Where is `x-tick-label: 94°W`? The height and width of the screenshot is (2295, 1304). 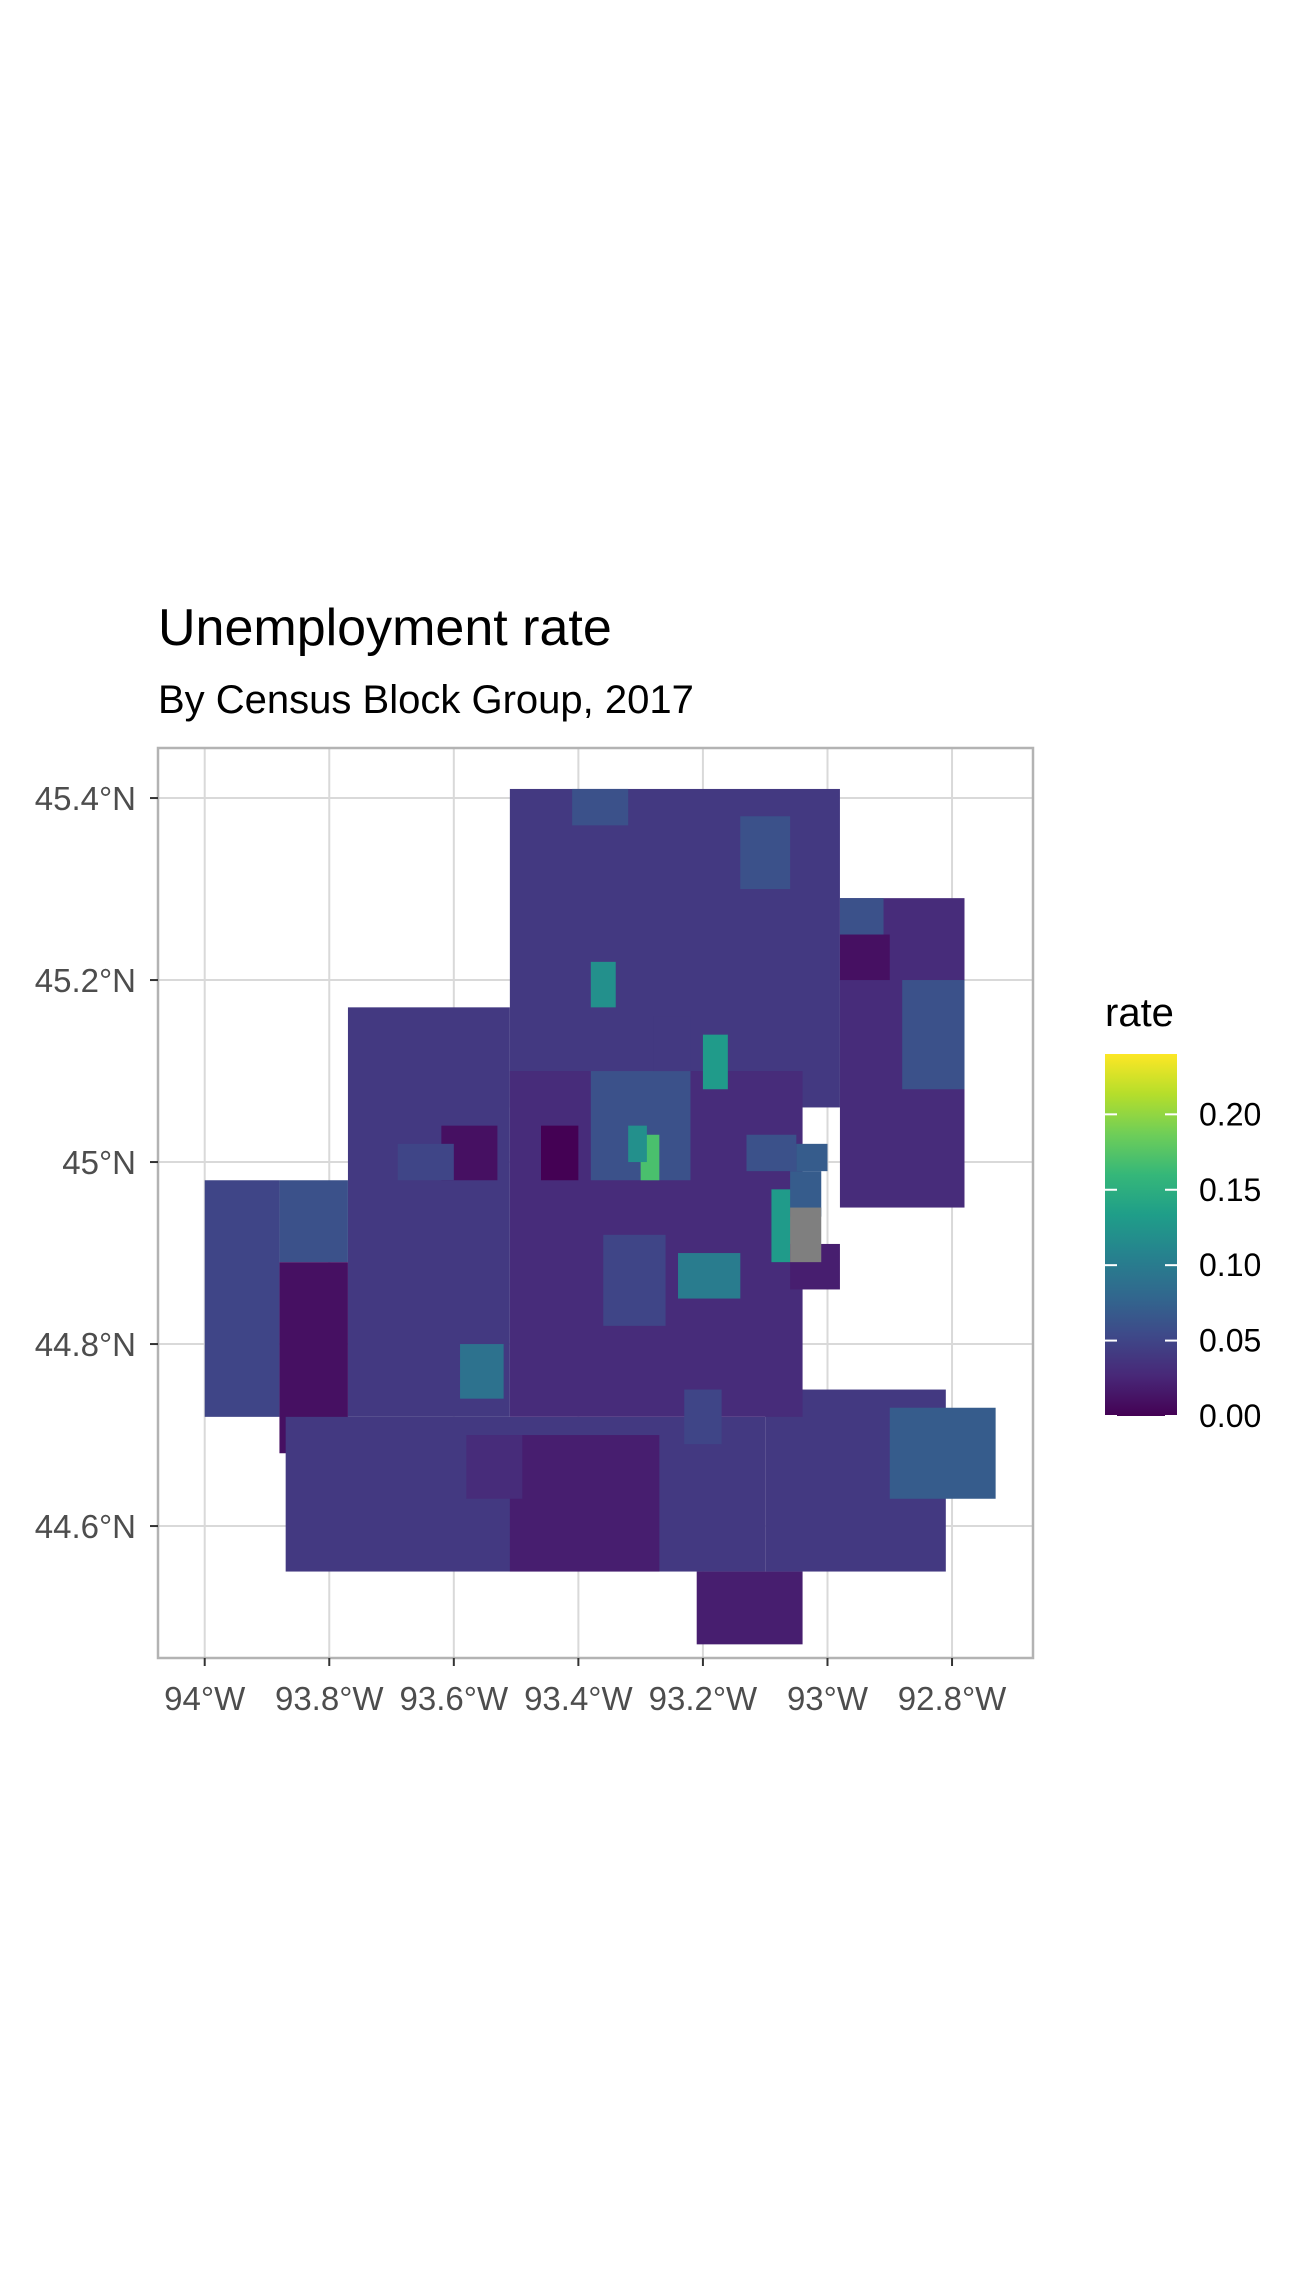 x-tick-label: 94°W is located at coordinates (205, 1698).